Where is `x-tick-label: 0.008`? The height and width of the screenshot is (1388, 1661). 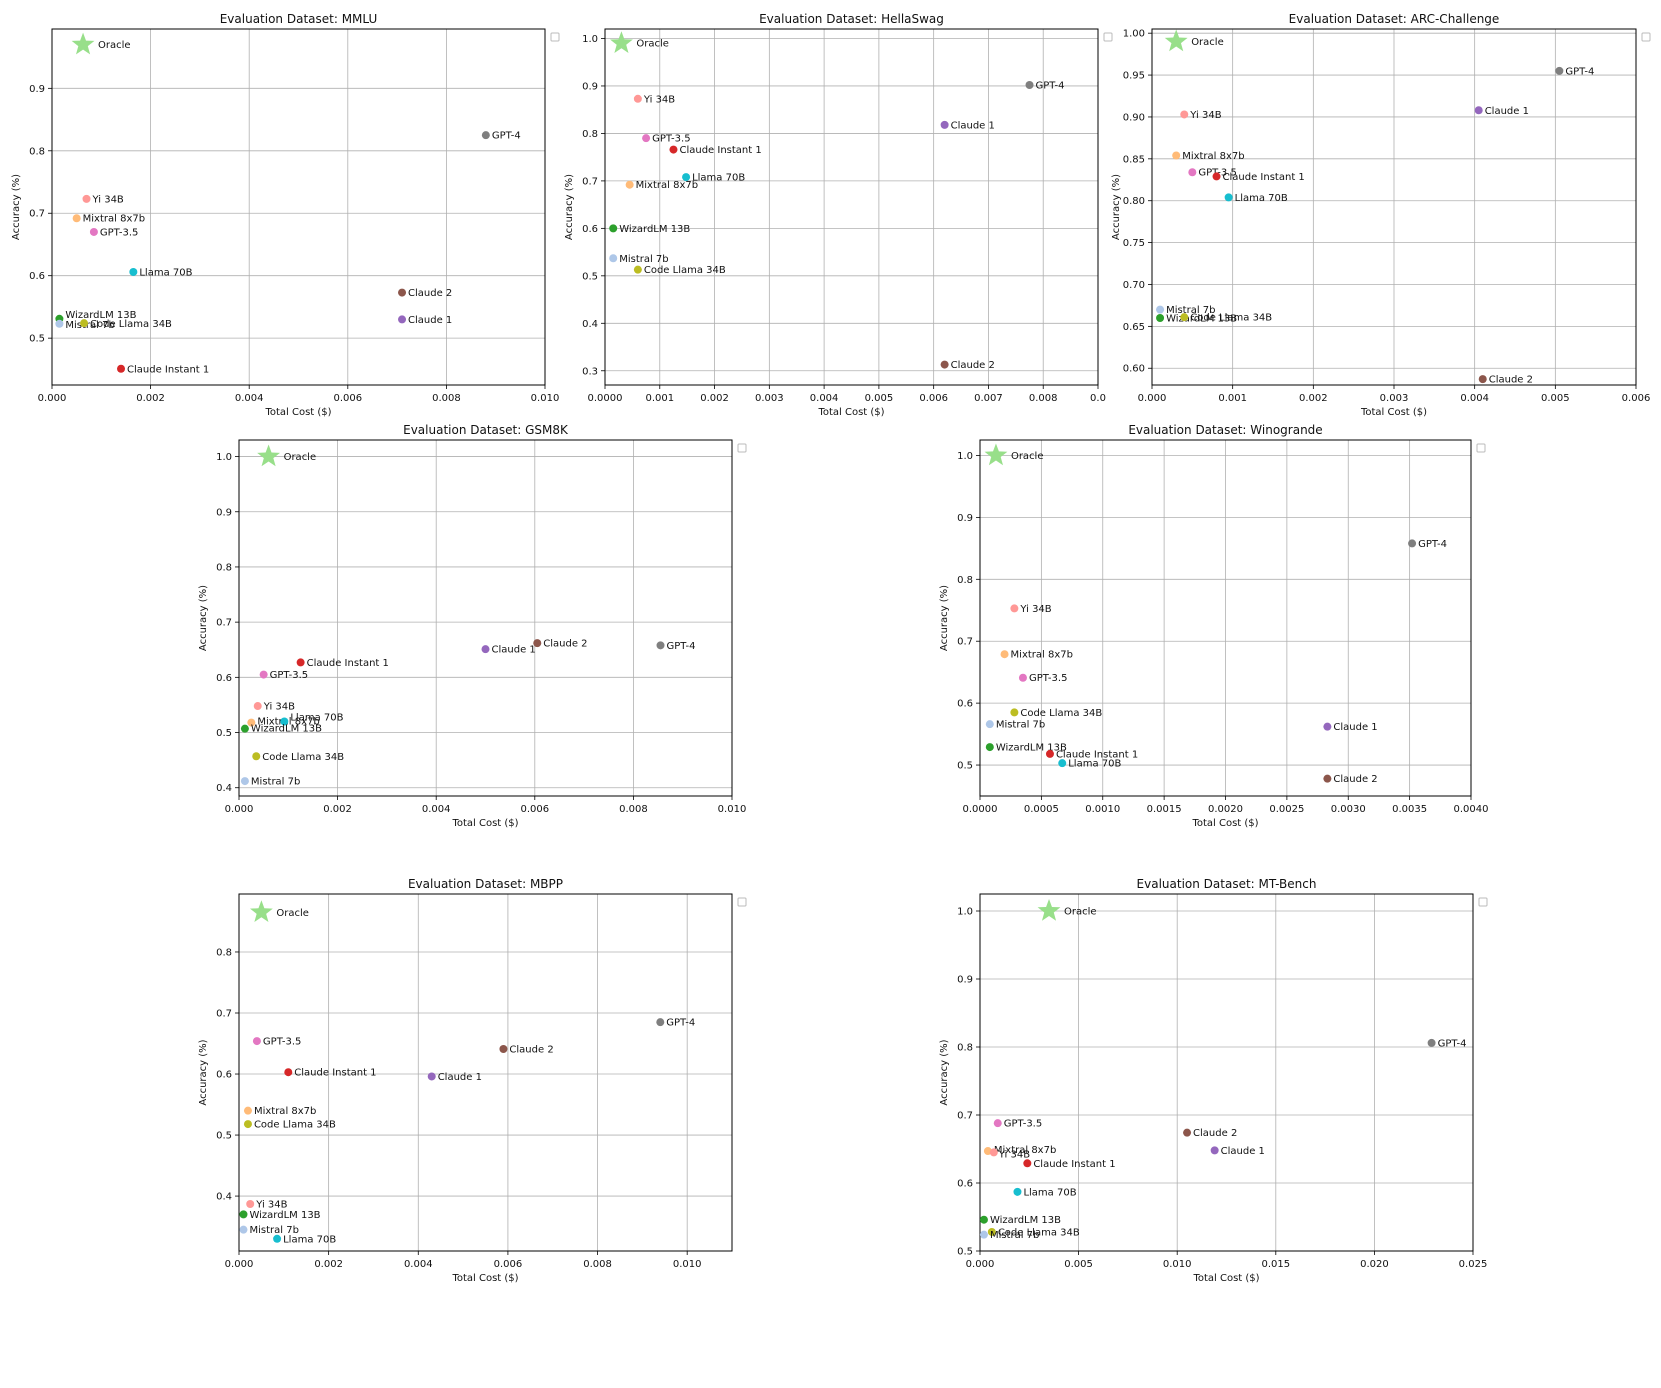
x-tick-label: 0.008 is located at coordinates (1043, 398).